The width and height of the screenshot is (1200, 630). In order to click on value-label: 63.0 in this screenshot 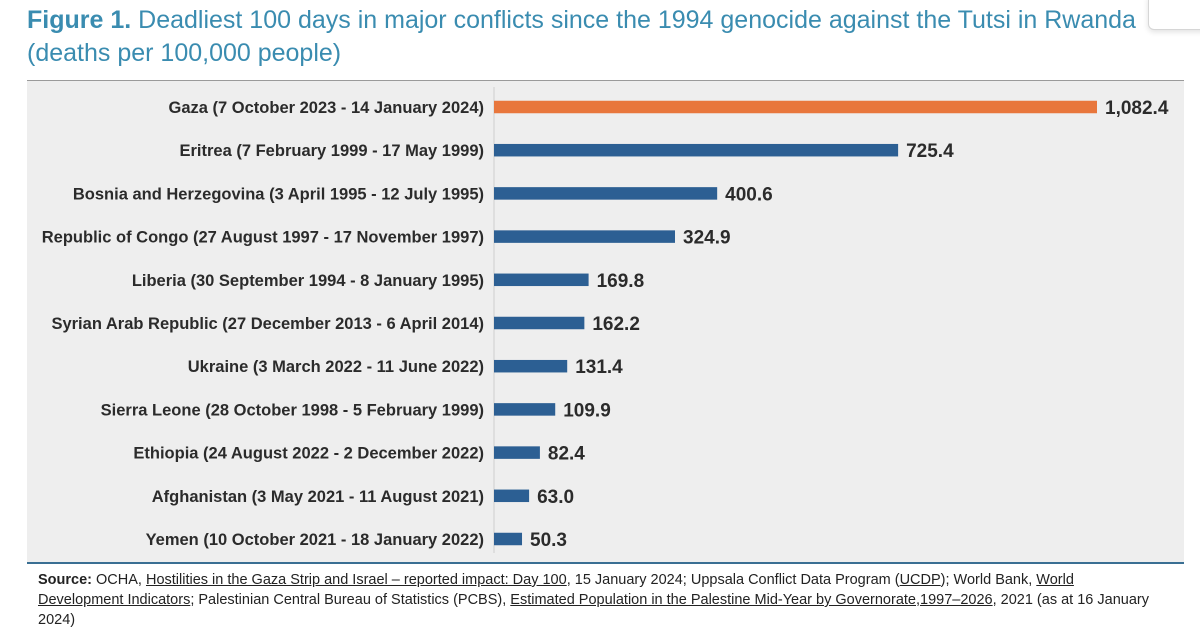, I will do `click(555, 497)`.